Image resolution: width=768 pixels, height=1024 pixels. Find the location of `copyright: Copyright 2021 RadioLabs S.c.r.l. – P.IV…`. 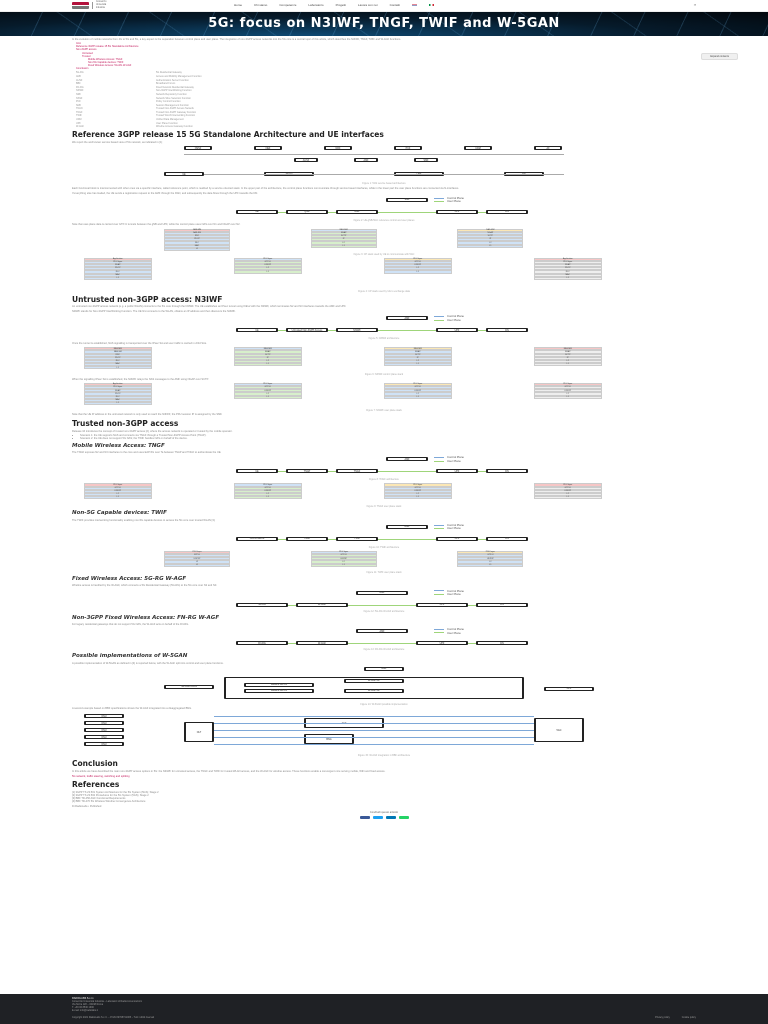

copyright: Copyright 2021 RadioLabs S.c.r.l. – P.IV… is located at coordinates (113, 1017).